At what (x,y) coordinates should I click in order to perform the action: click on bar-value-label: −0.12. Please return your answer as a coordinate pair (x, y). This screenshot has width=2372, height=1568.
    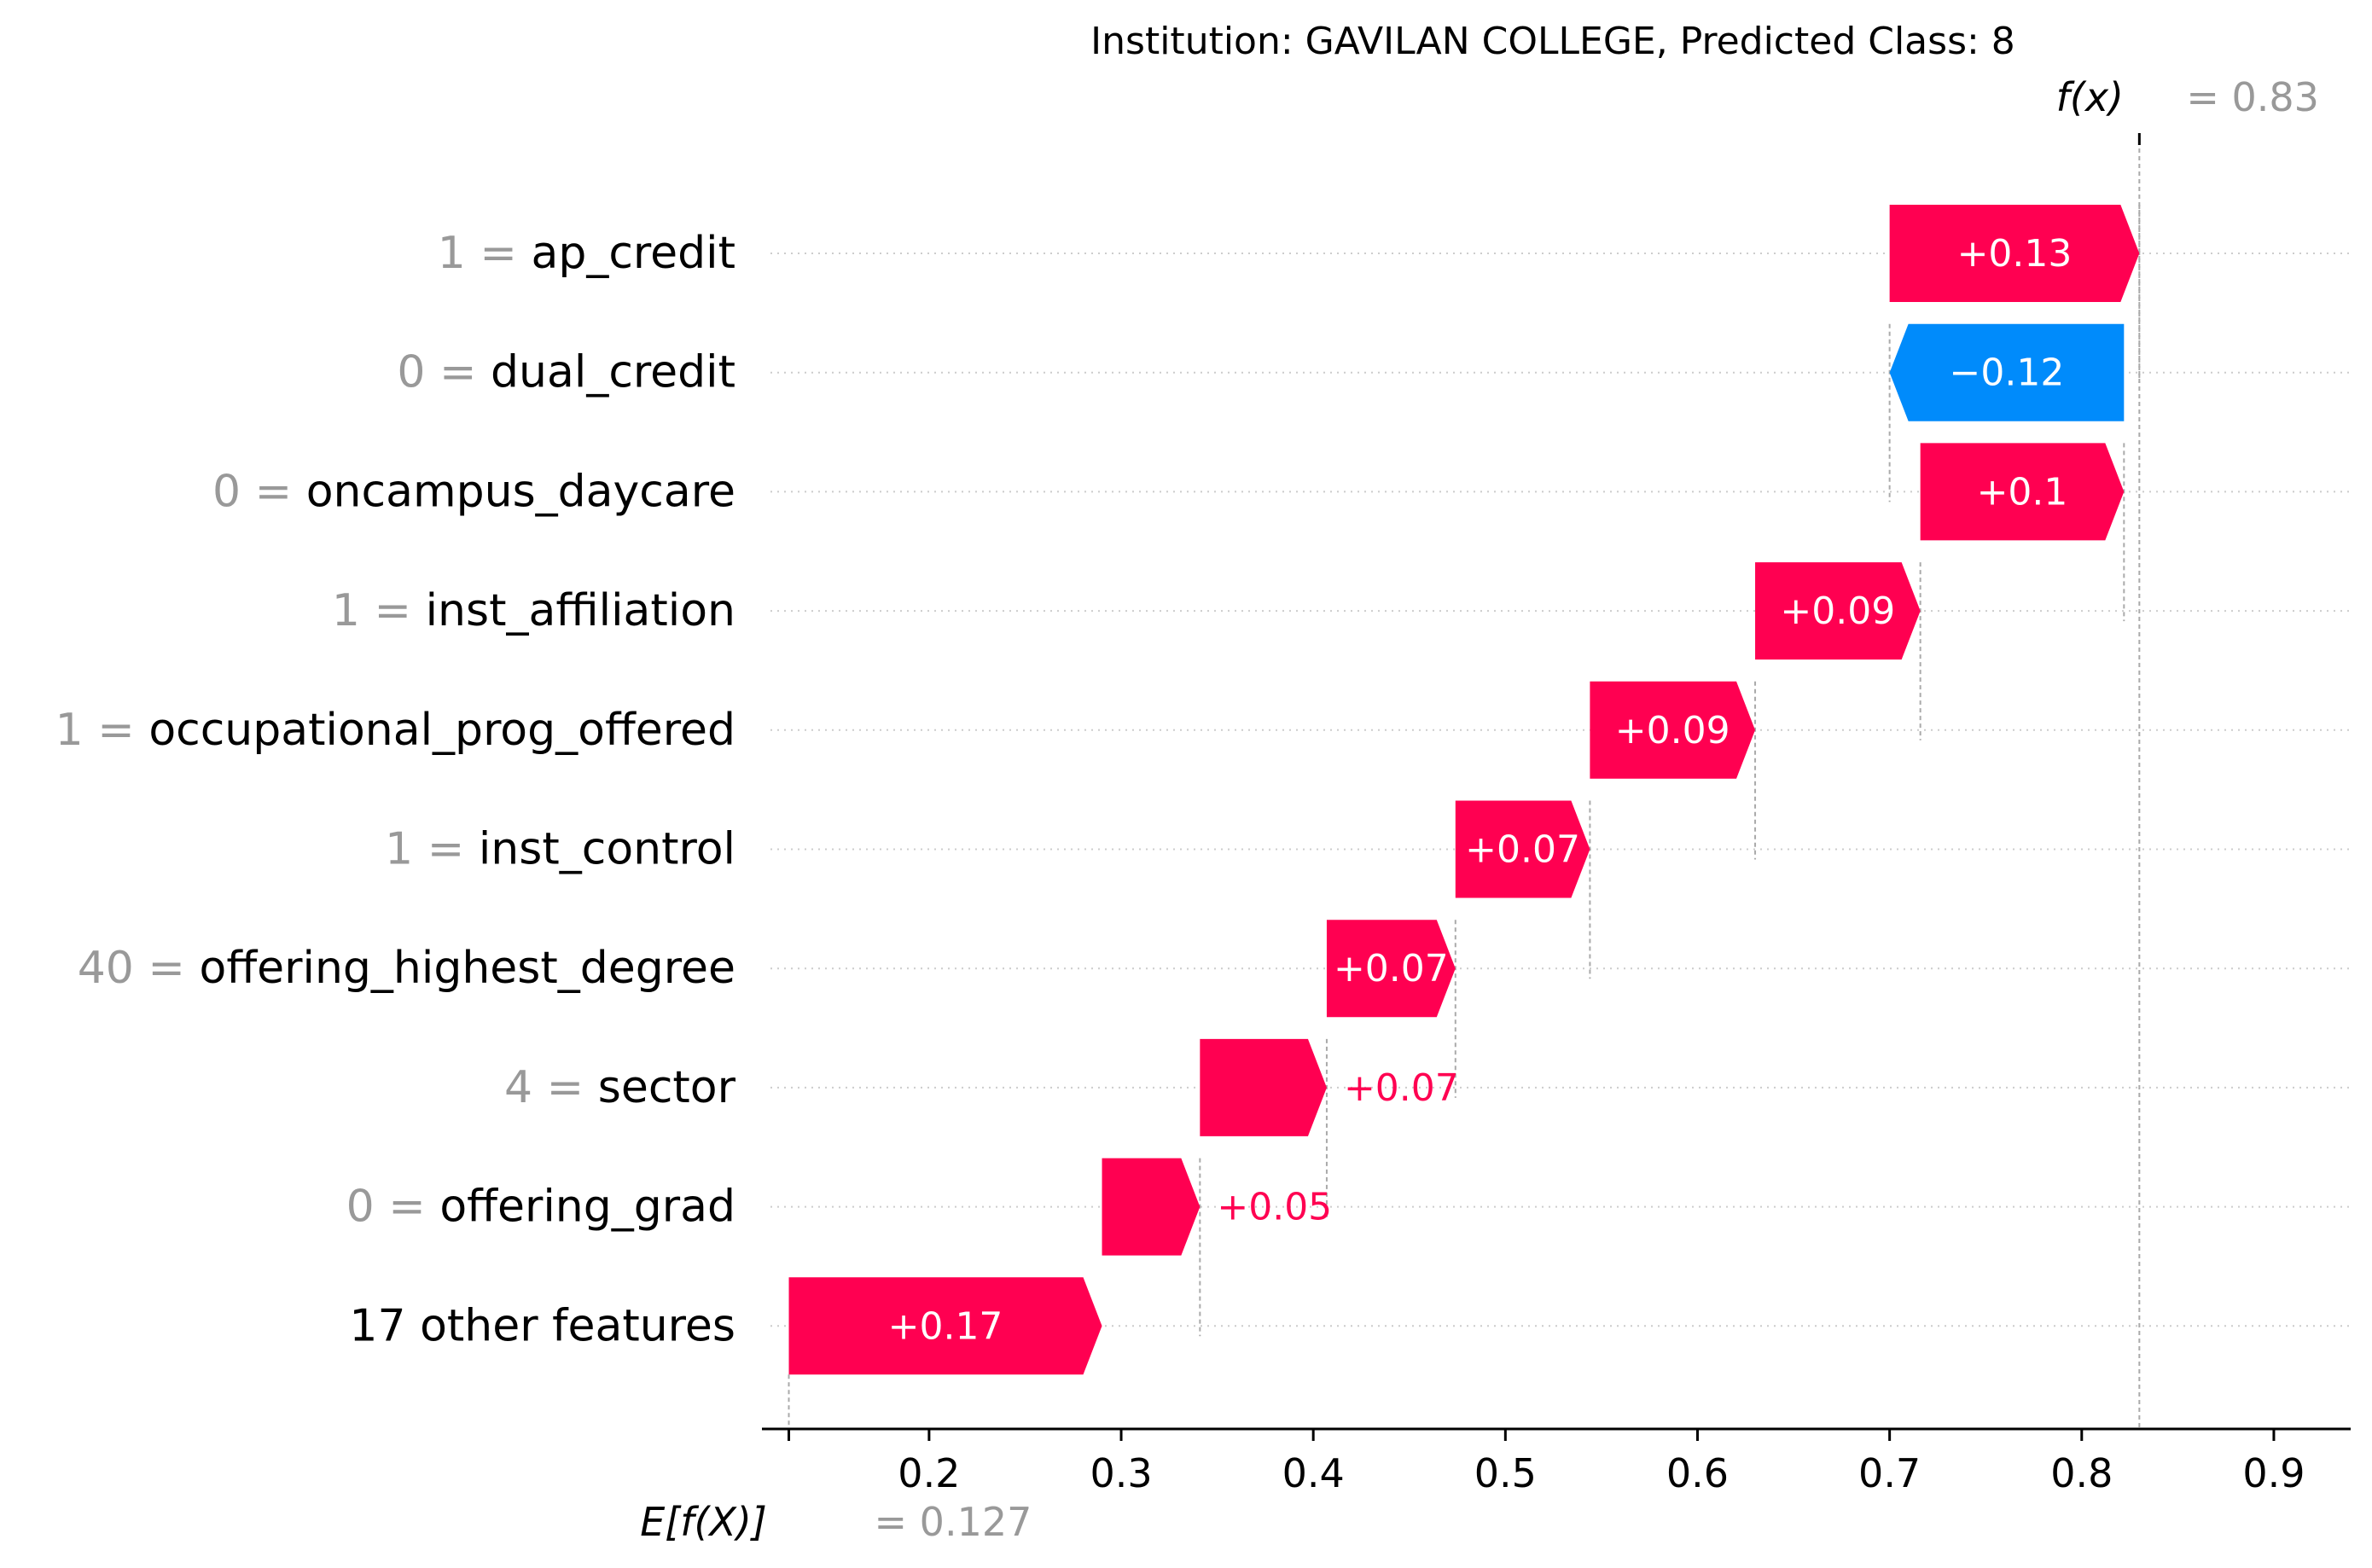
    Looking at the image, I should click on (2007, 373).